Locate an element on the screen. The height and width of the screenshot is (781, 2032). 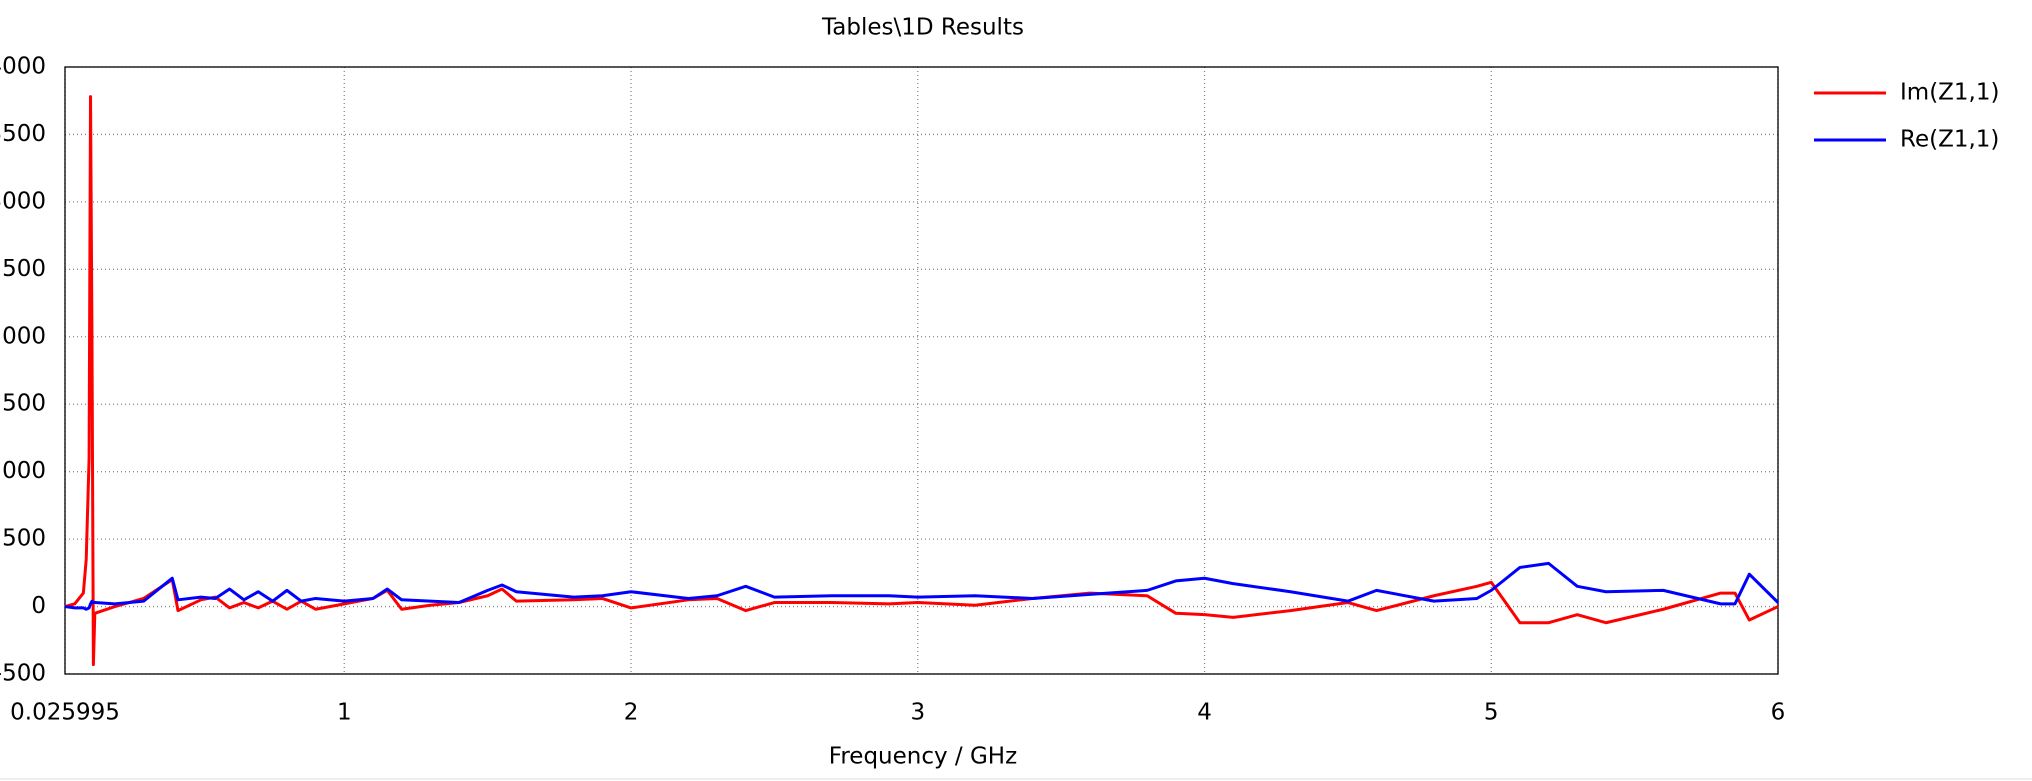
y-tick-label: 500 is located at coordinates (24, 539).